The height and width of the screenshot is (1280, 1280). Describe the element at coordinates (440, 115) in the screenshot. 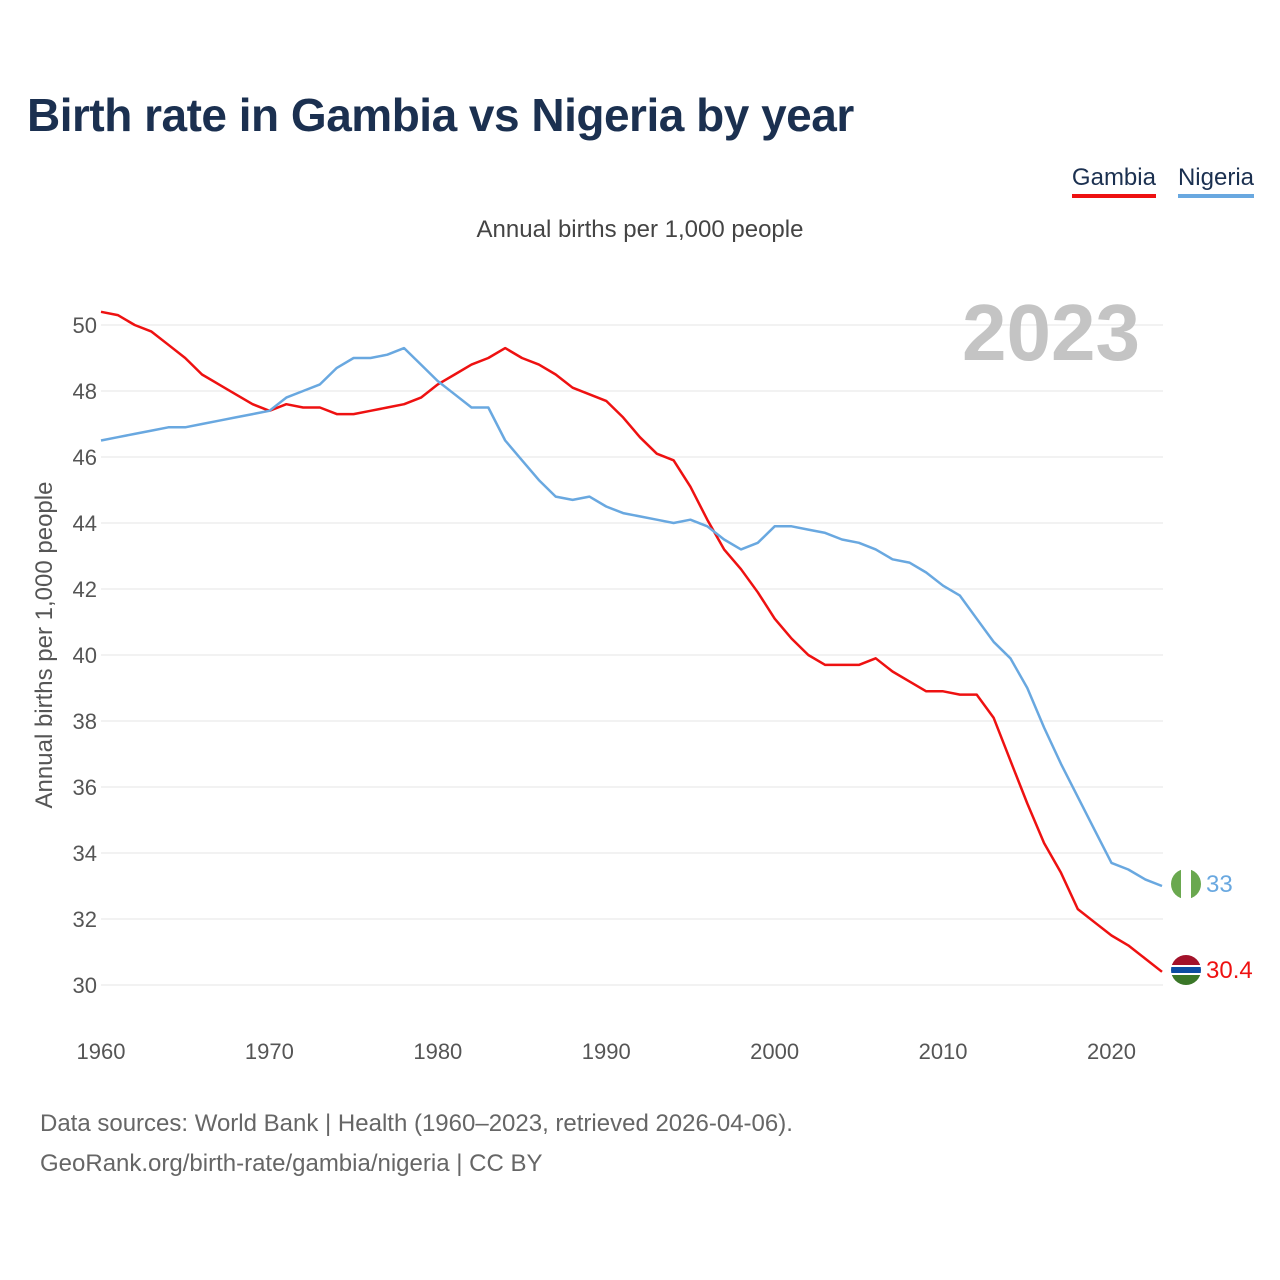

I see `chart-title: Birth rate in Gambia vs Nigeria by year` at that location.